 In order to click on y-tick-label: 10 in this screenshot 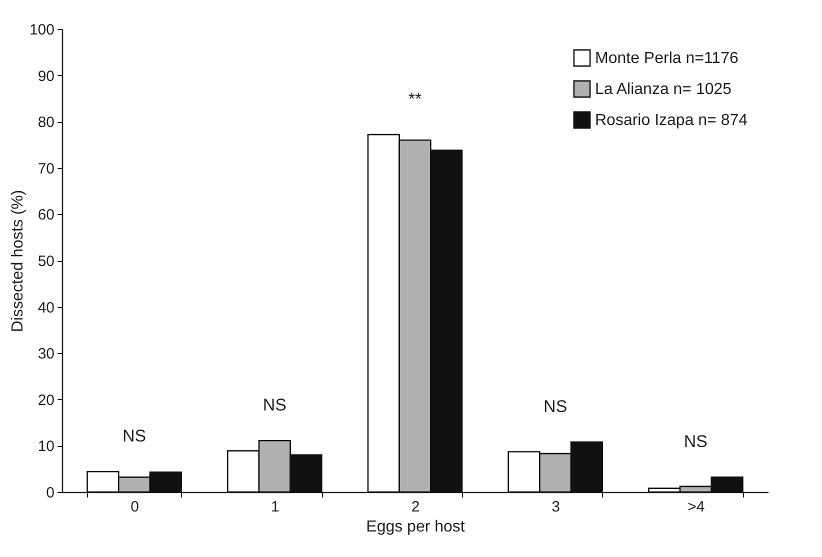, I will do `click(46, 447)`.